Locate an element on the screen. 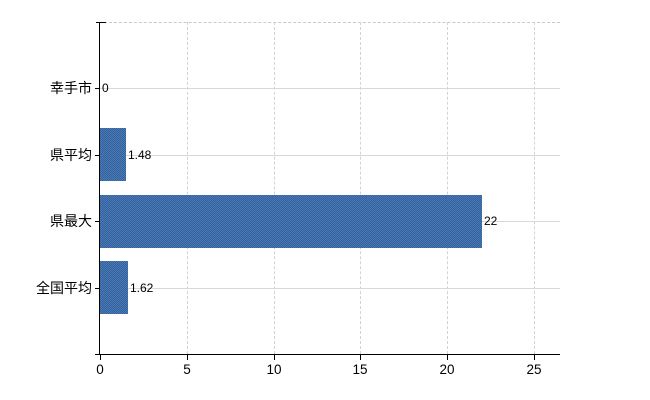 Image resolution: width=650 pixels, height=400 pixels. bar-value-label: 22 is located at coordinates (491, 221).